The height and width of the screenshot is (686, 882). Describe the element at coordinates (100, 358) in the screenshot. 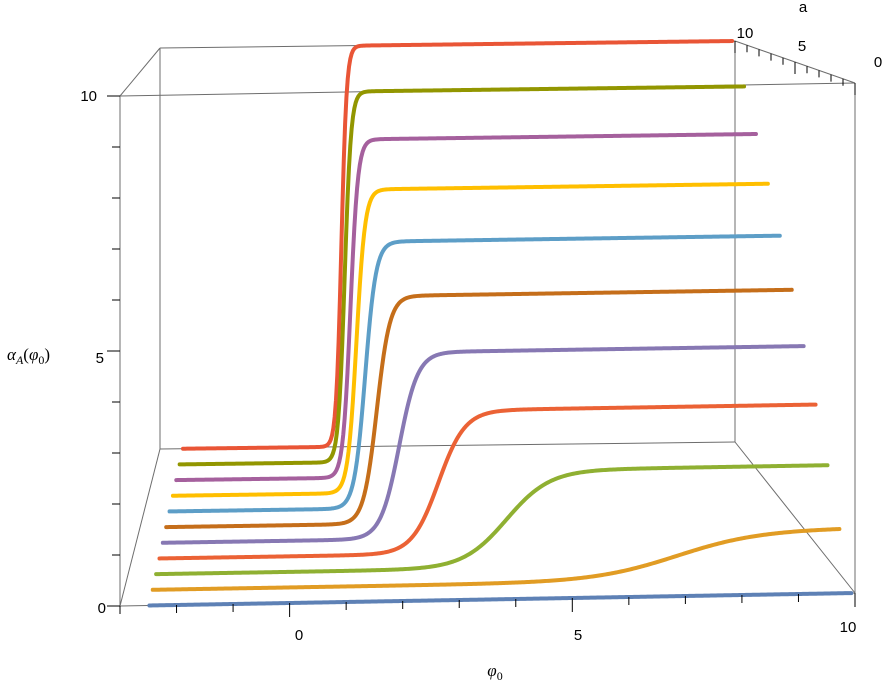

I see `z-tick-label-5: 5` at that location.